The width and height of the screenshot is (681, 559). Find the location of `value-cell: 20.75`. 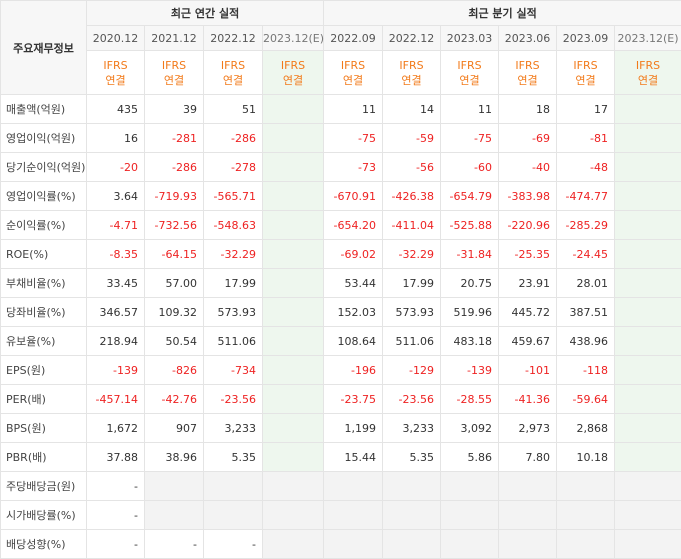

value-cell: 20.75 is located at coordinates (470, 283).